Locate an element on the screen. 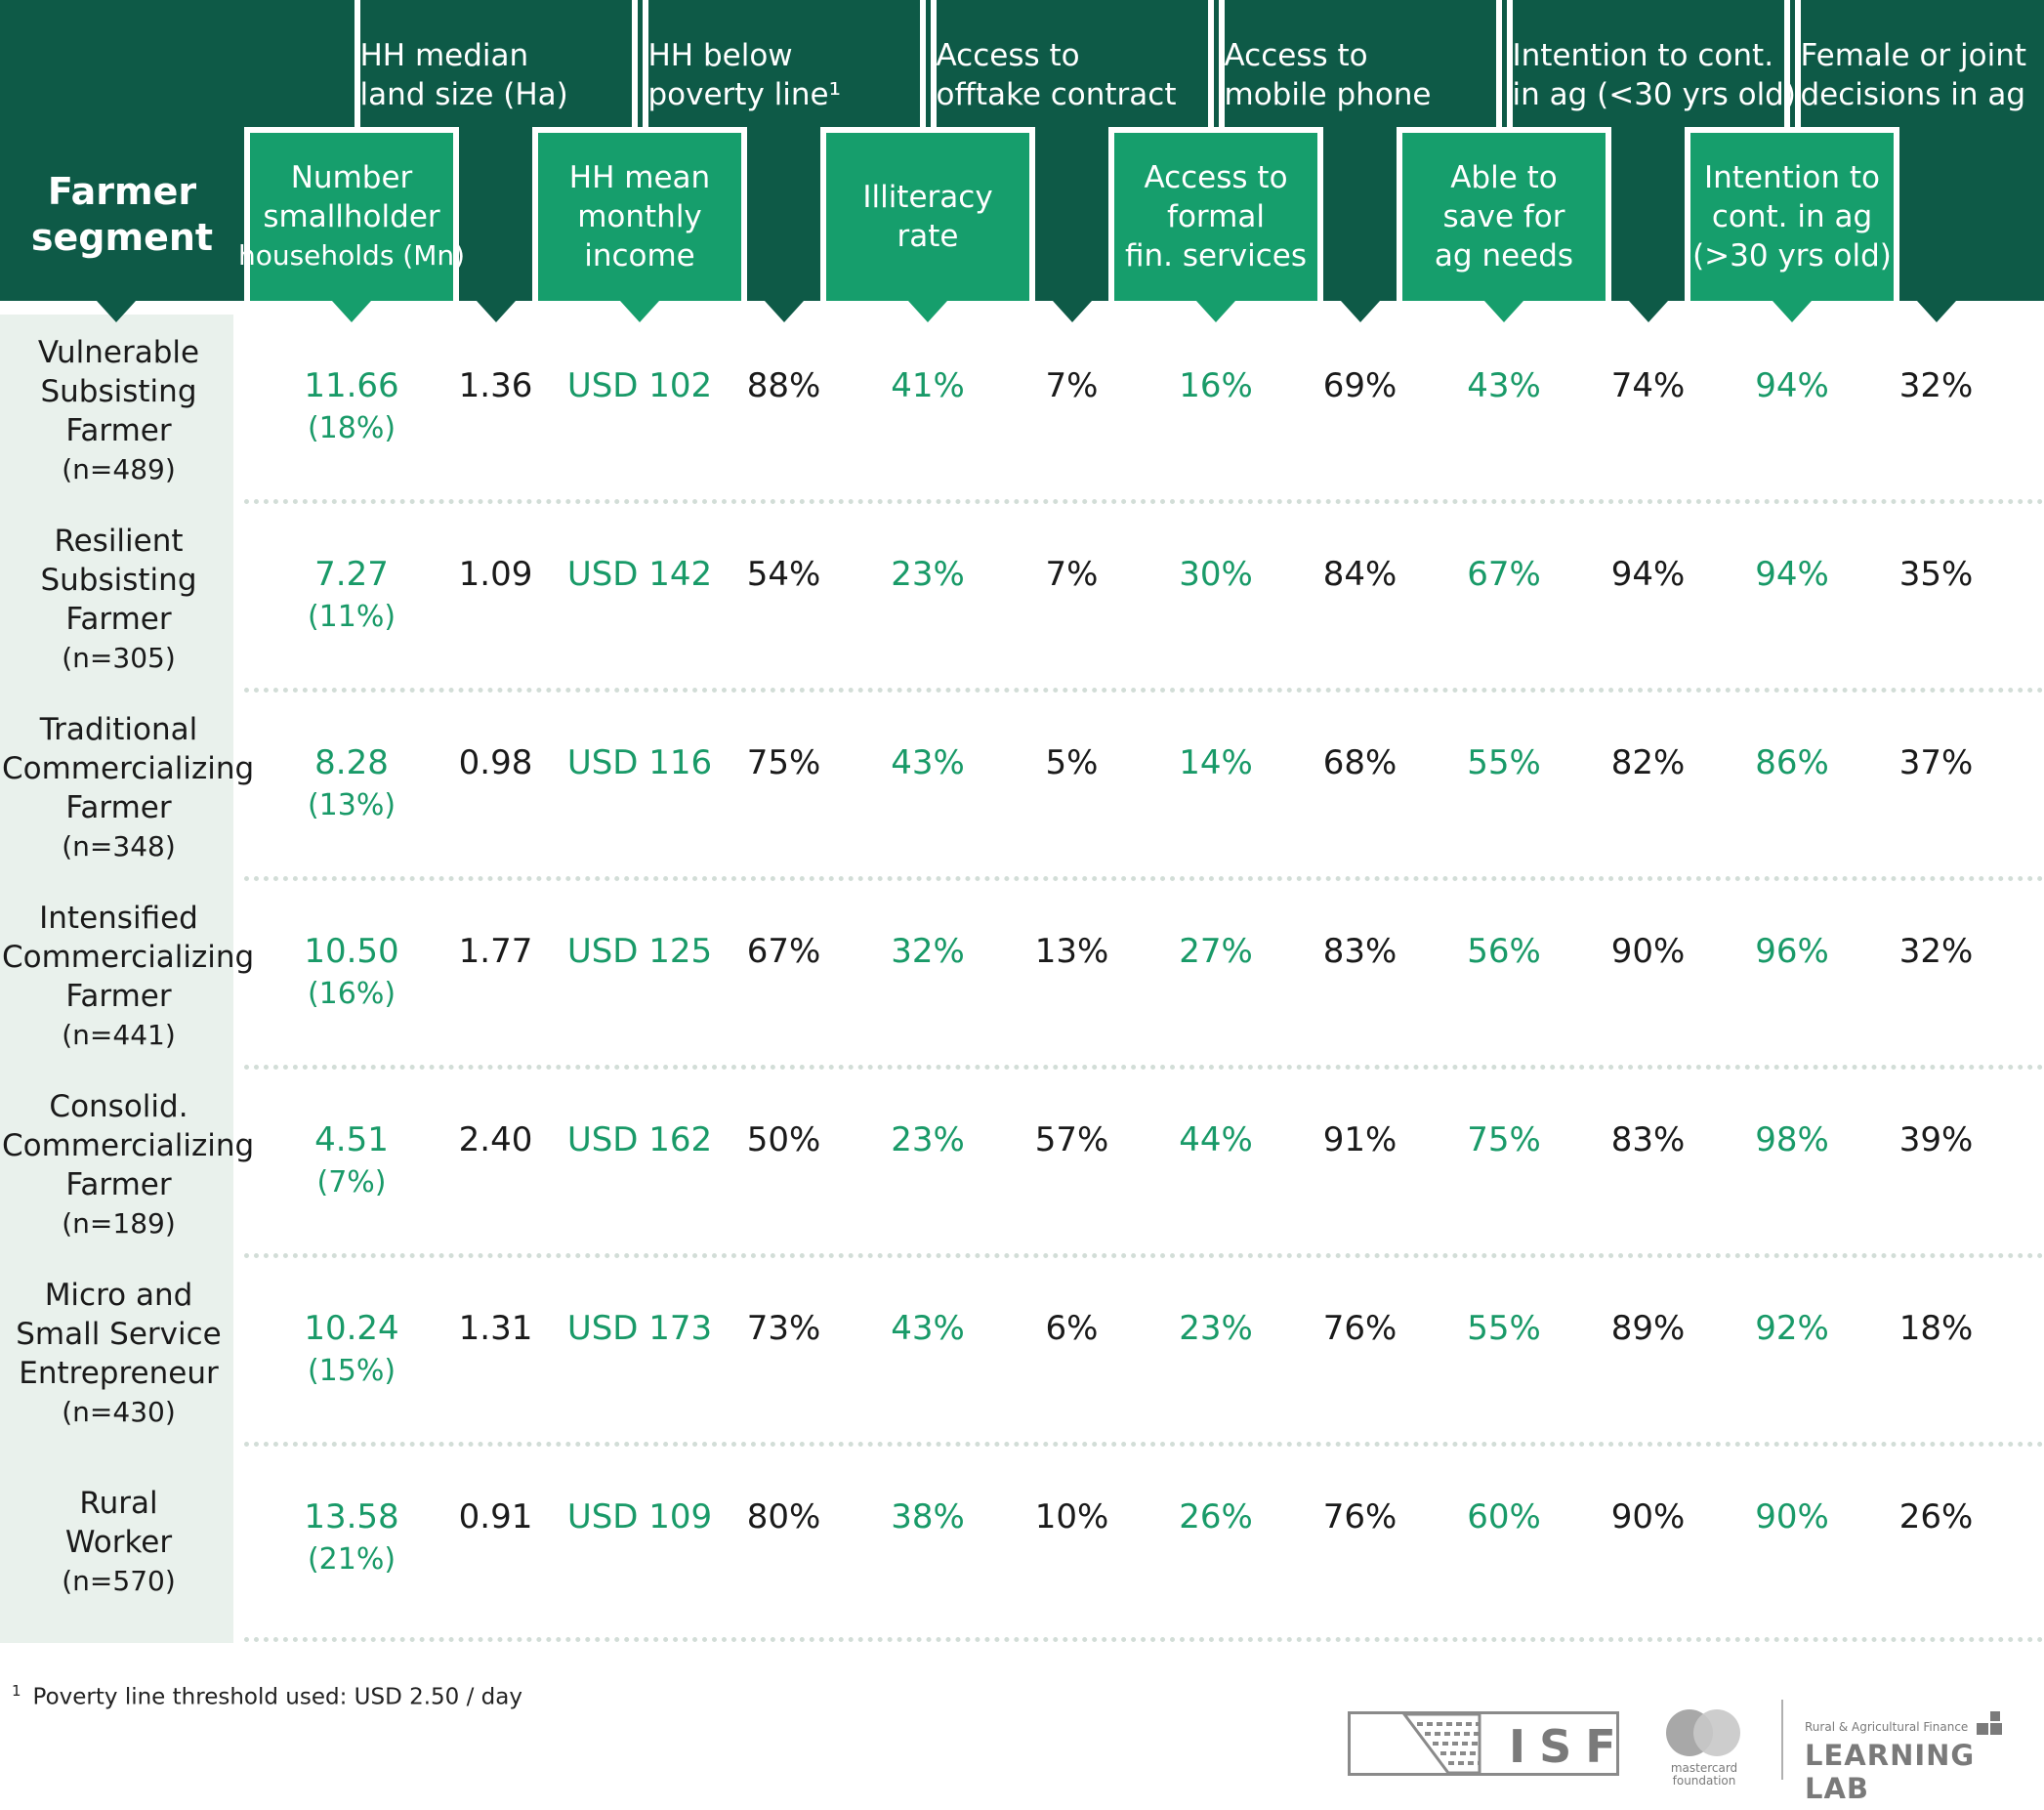 The width and height of the screenshot is (2044, 1810). segment-label: Vulnerable Subsisting Farmer (n=489) is located at coordinates (118, 411).